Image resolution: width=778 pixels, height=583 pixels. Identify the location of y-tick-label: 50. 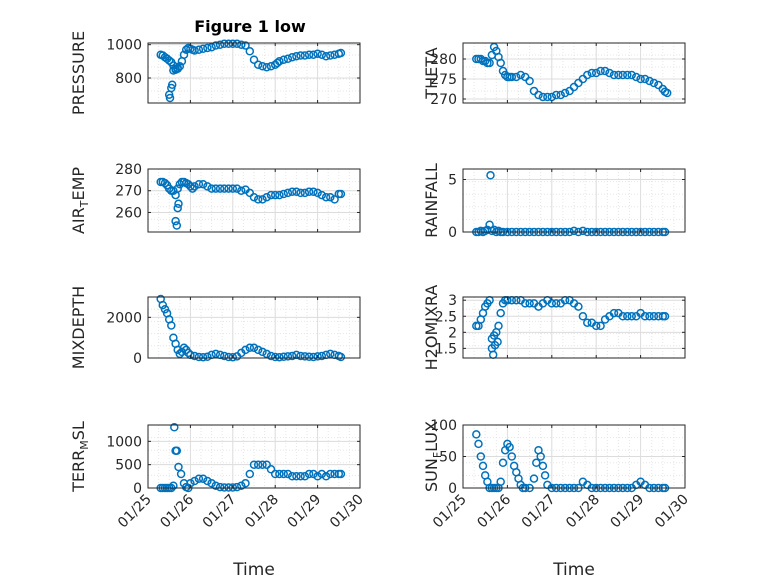
(448, 458).